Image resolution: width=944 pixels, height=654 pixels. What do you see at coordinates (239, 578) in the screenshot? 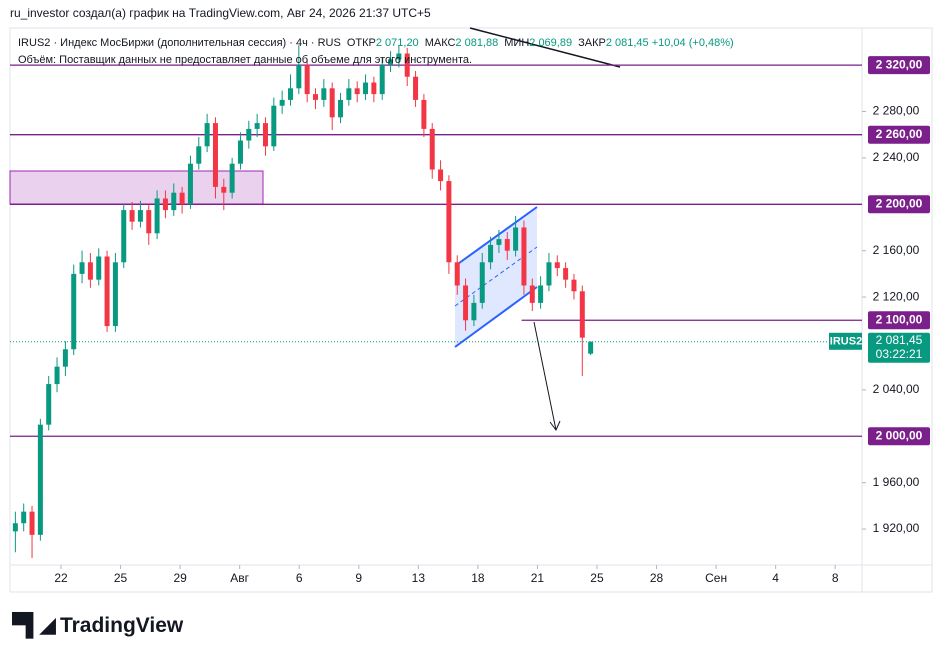
I see `x-tick-label: Авг` at bounding box center [239, 578].